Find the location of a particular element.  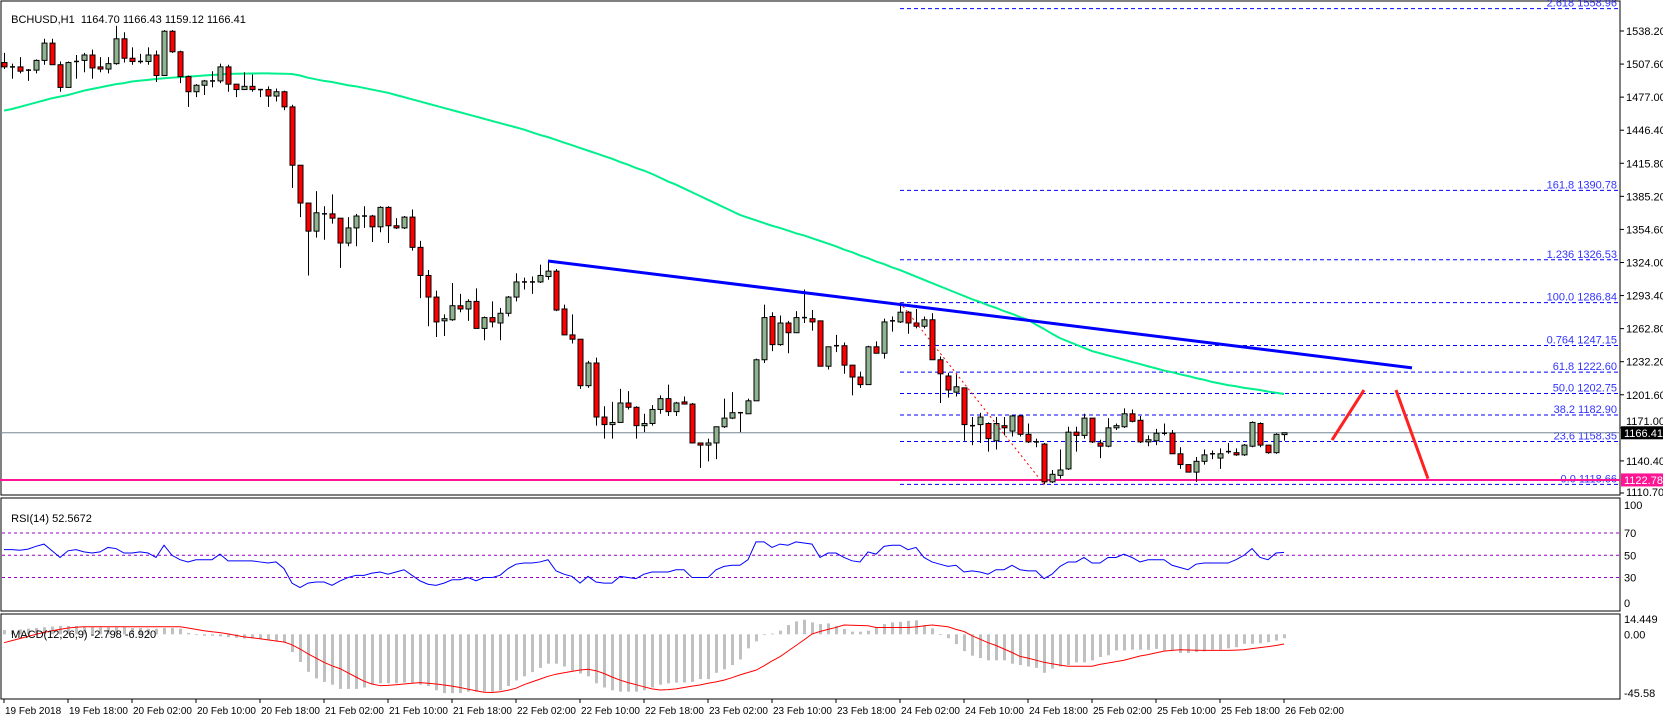

price-tick-label: 1354.60 is located at coordinates (1644, 230).